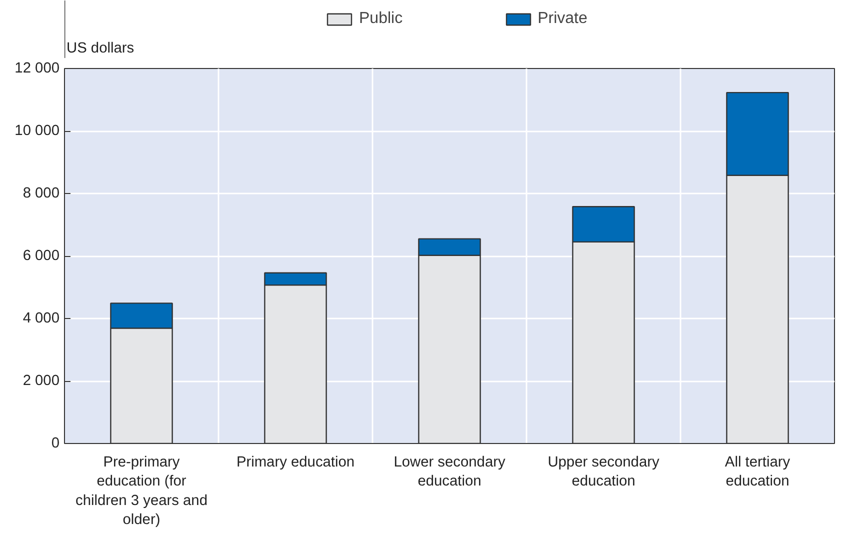 The width and height of the screenshot is (844, 545). I want to click on legend-label: Public, so click(381, 19).